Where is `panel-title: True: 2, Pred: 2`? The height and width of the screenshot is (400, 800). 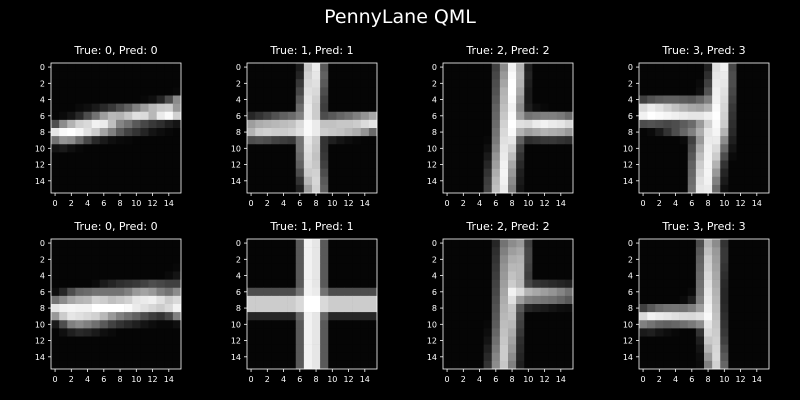 panel-title: True: 2, Pred: 2 is located at coordinates (507, 50).